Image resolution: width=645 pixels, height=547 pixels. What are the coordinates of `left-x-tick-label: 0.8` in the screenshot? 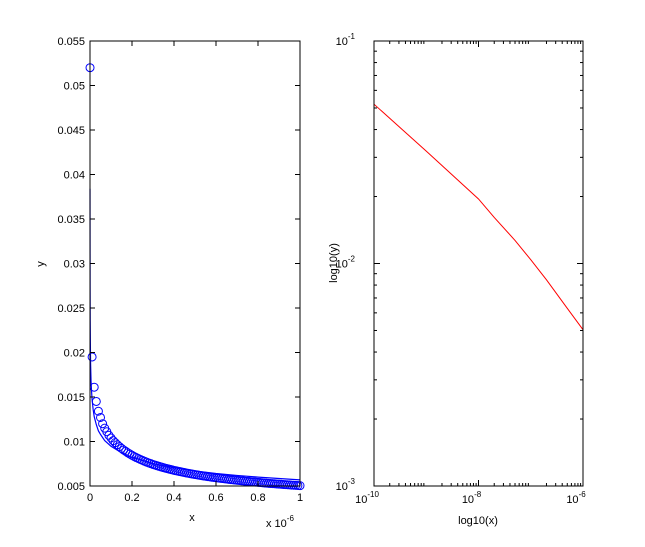 It's located at (257, 498).